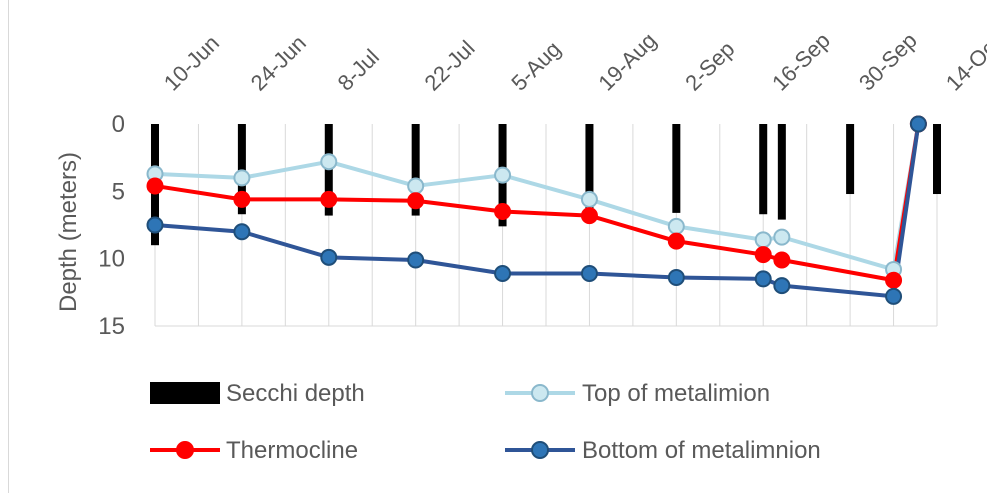 The image size is (987, 493). I want to click on x-tick-label-0: 10-Jun, so click(191, 62).